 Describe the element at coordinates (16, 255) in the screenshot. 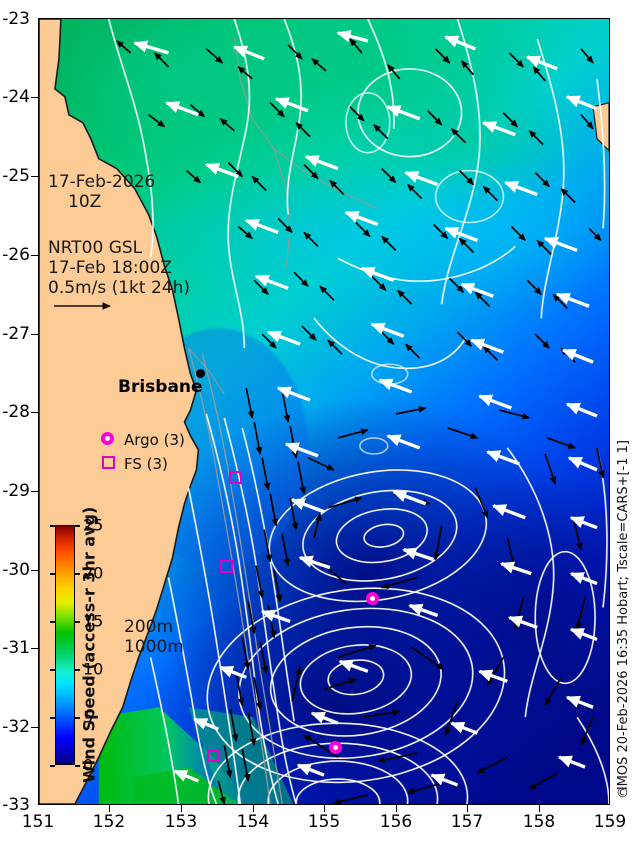

I see `y-tick-26: -26` at that location.